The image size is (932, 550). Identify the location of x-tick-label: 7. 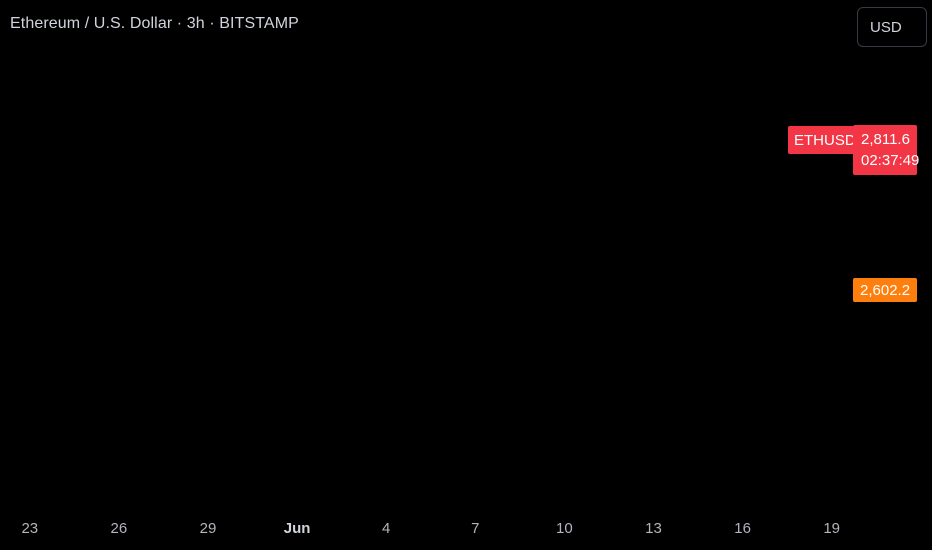
(475, 528).